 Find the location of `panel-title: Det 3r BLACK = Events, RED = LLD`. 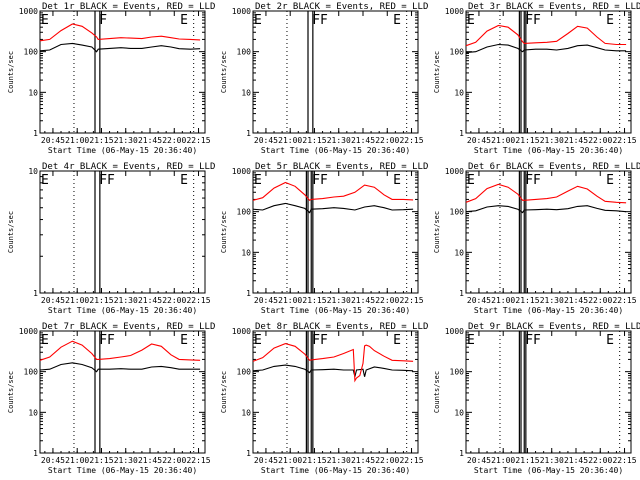

panel-title: Det 3r BLACK = Events, RED = LLD is located at coordinates (554, 7).